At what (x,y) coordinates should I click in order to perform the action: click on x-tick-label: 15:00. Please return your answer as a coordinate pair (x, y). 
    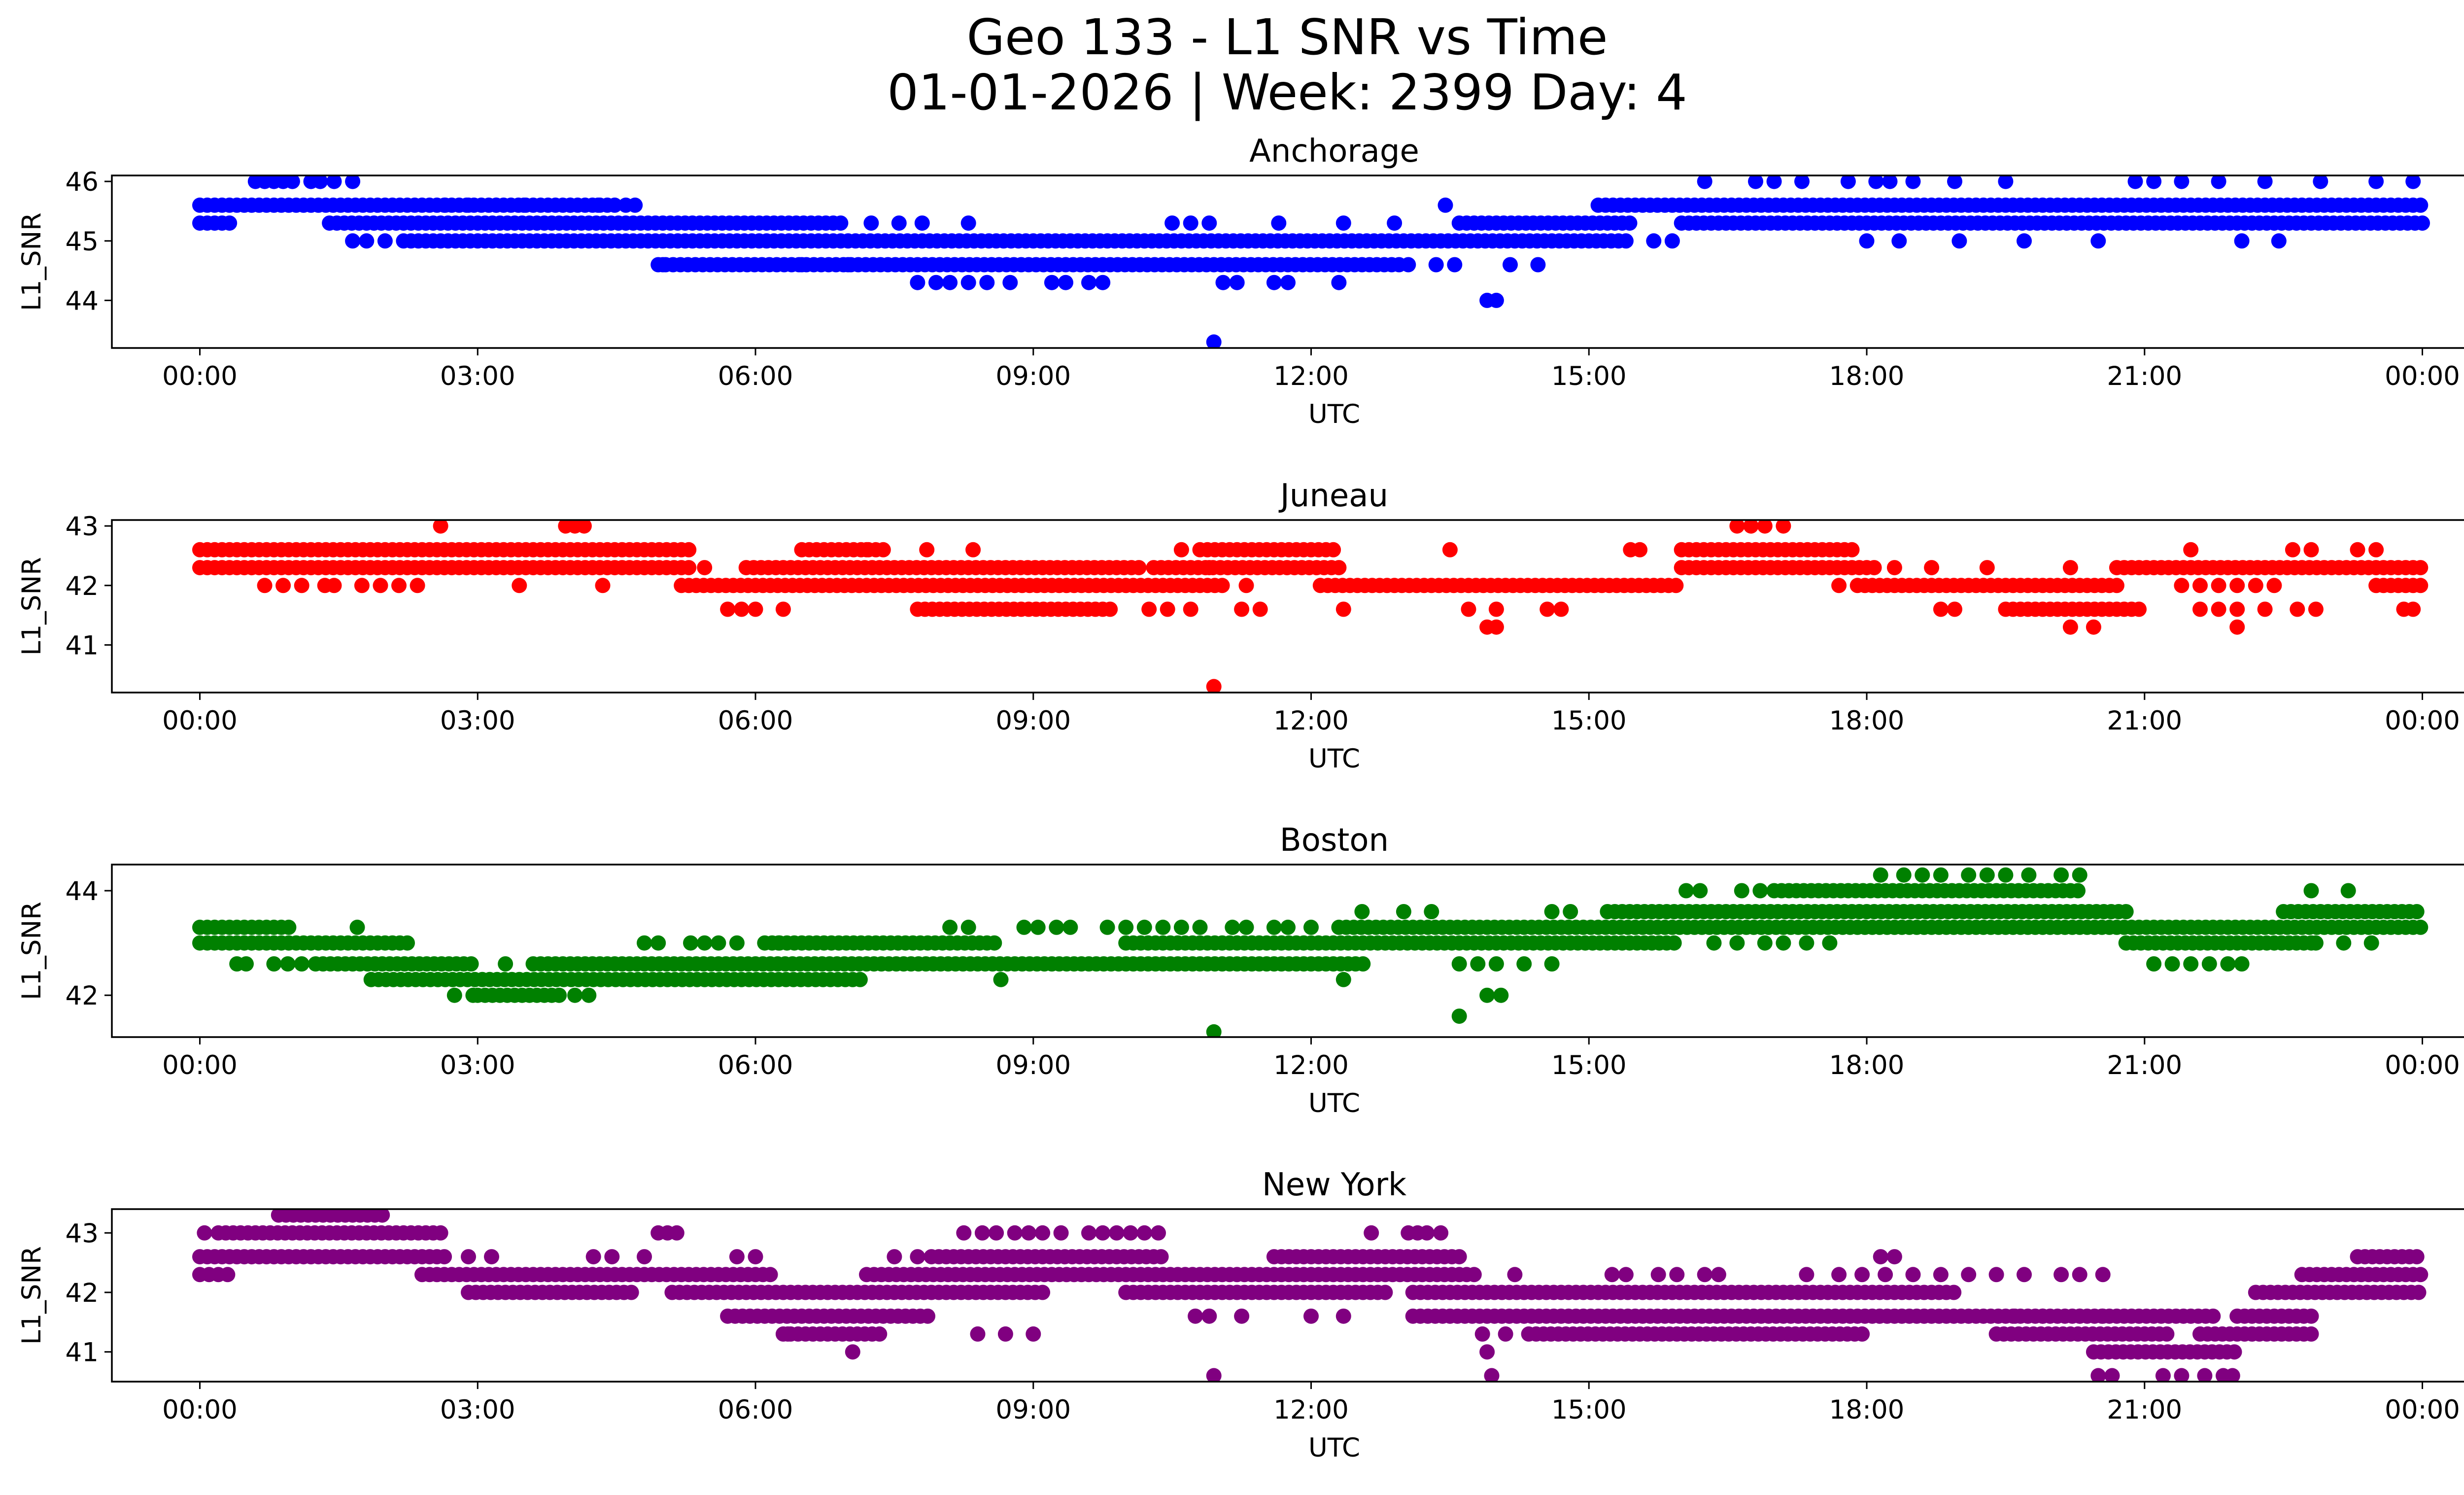
    Looking at the image, I should click on (1589, 1410).